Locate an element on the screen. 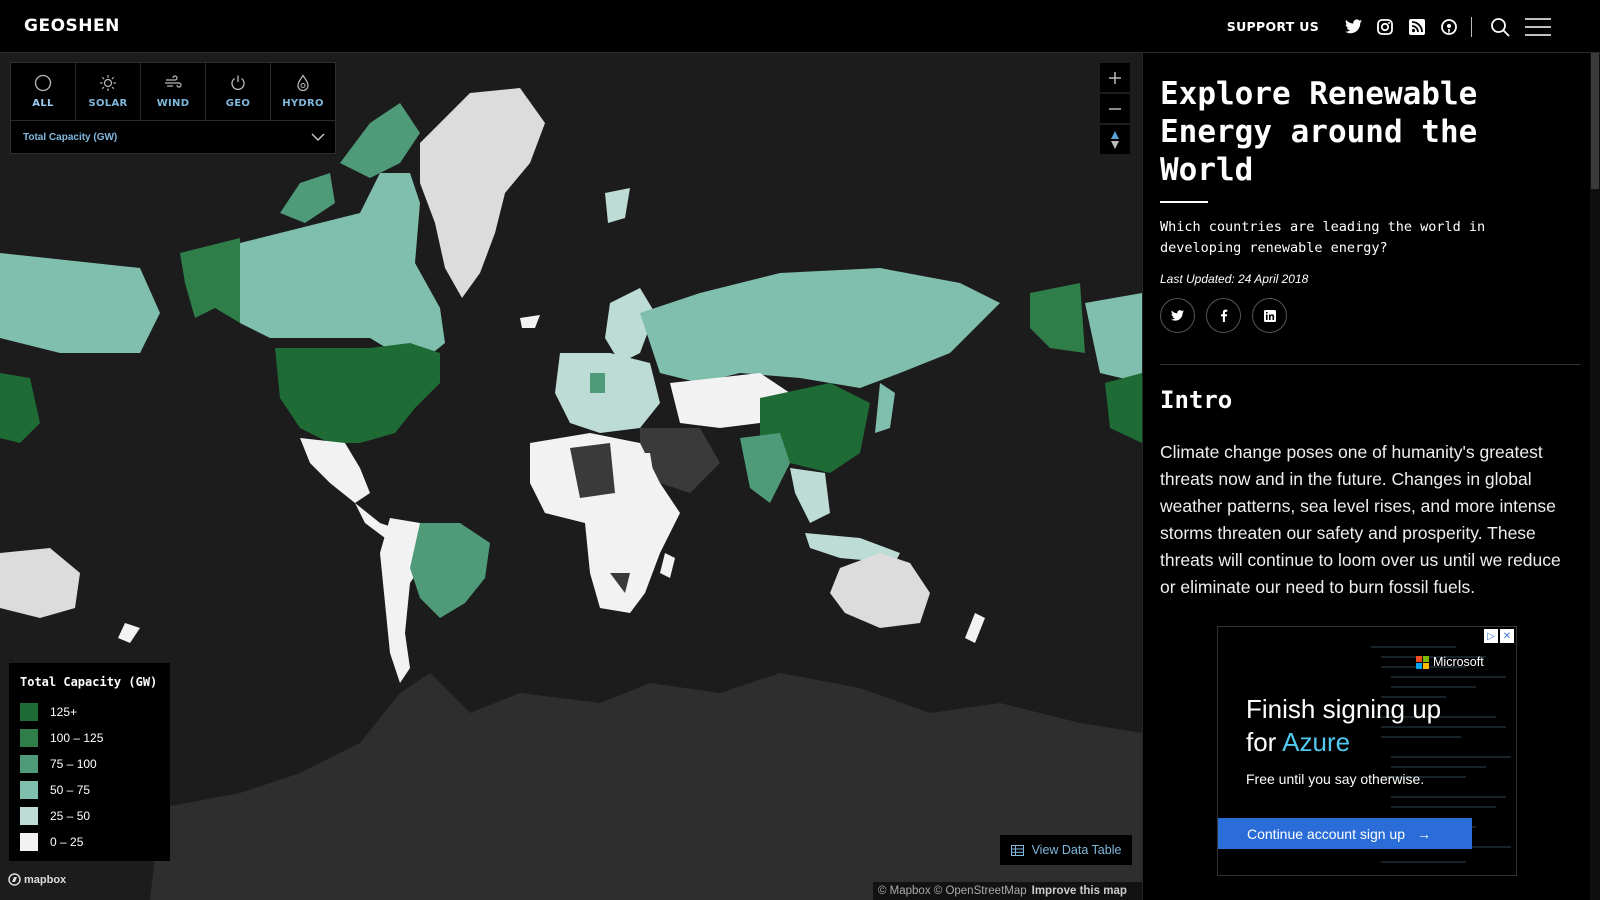  improve-map-link: Improve this map is located at coordinates (1079, 891).